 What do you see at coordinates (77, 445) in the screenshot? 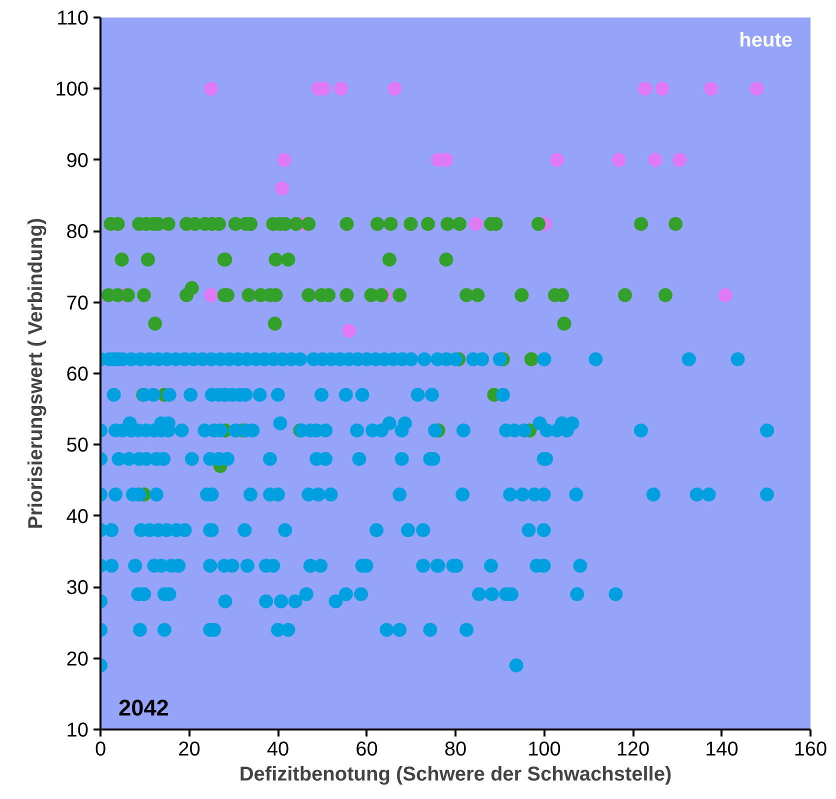
I see `y-tick-label: 50` at bounding box center [77, 445].